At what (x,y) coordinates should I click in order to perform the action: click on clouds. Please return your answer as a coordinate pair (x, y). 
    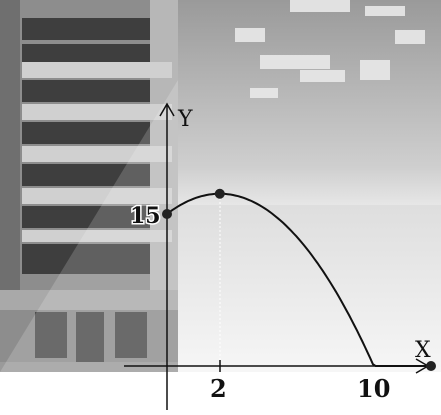
    Looking at the image, I should click on (330, 49).